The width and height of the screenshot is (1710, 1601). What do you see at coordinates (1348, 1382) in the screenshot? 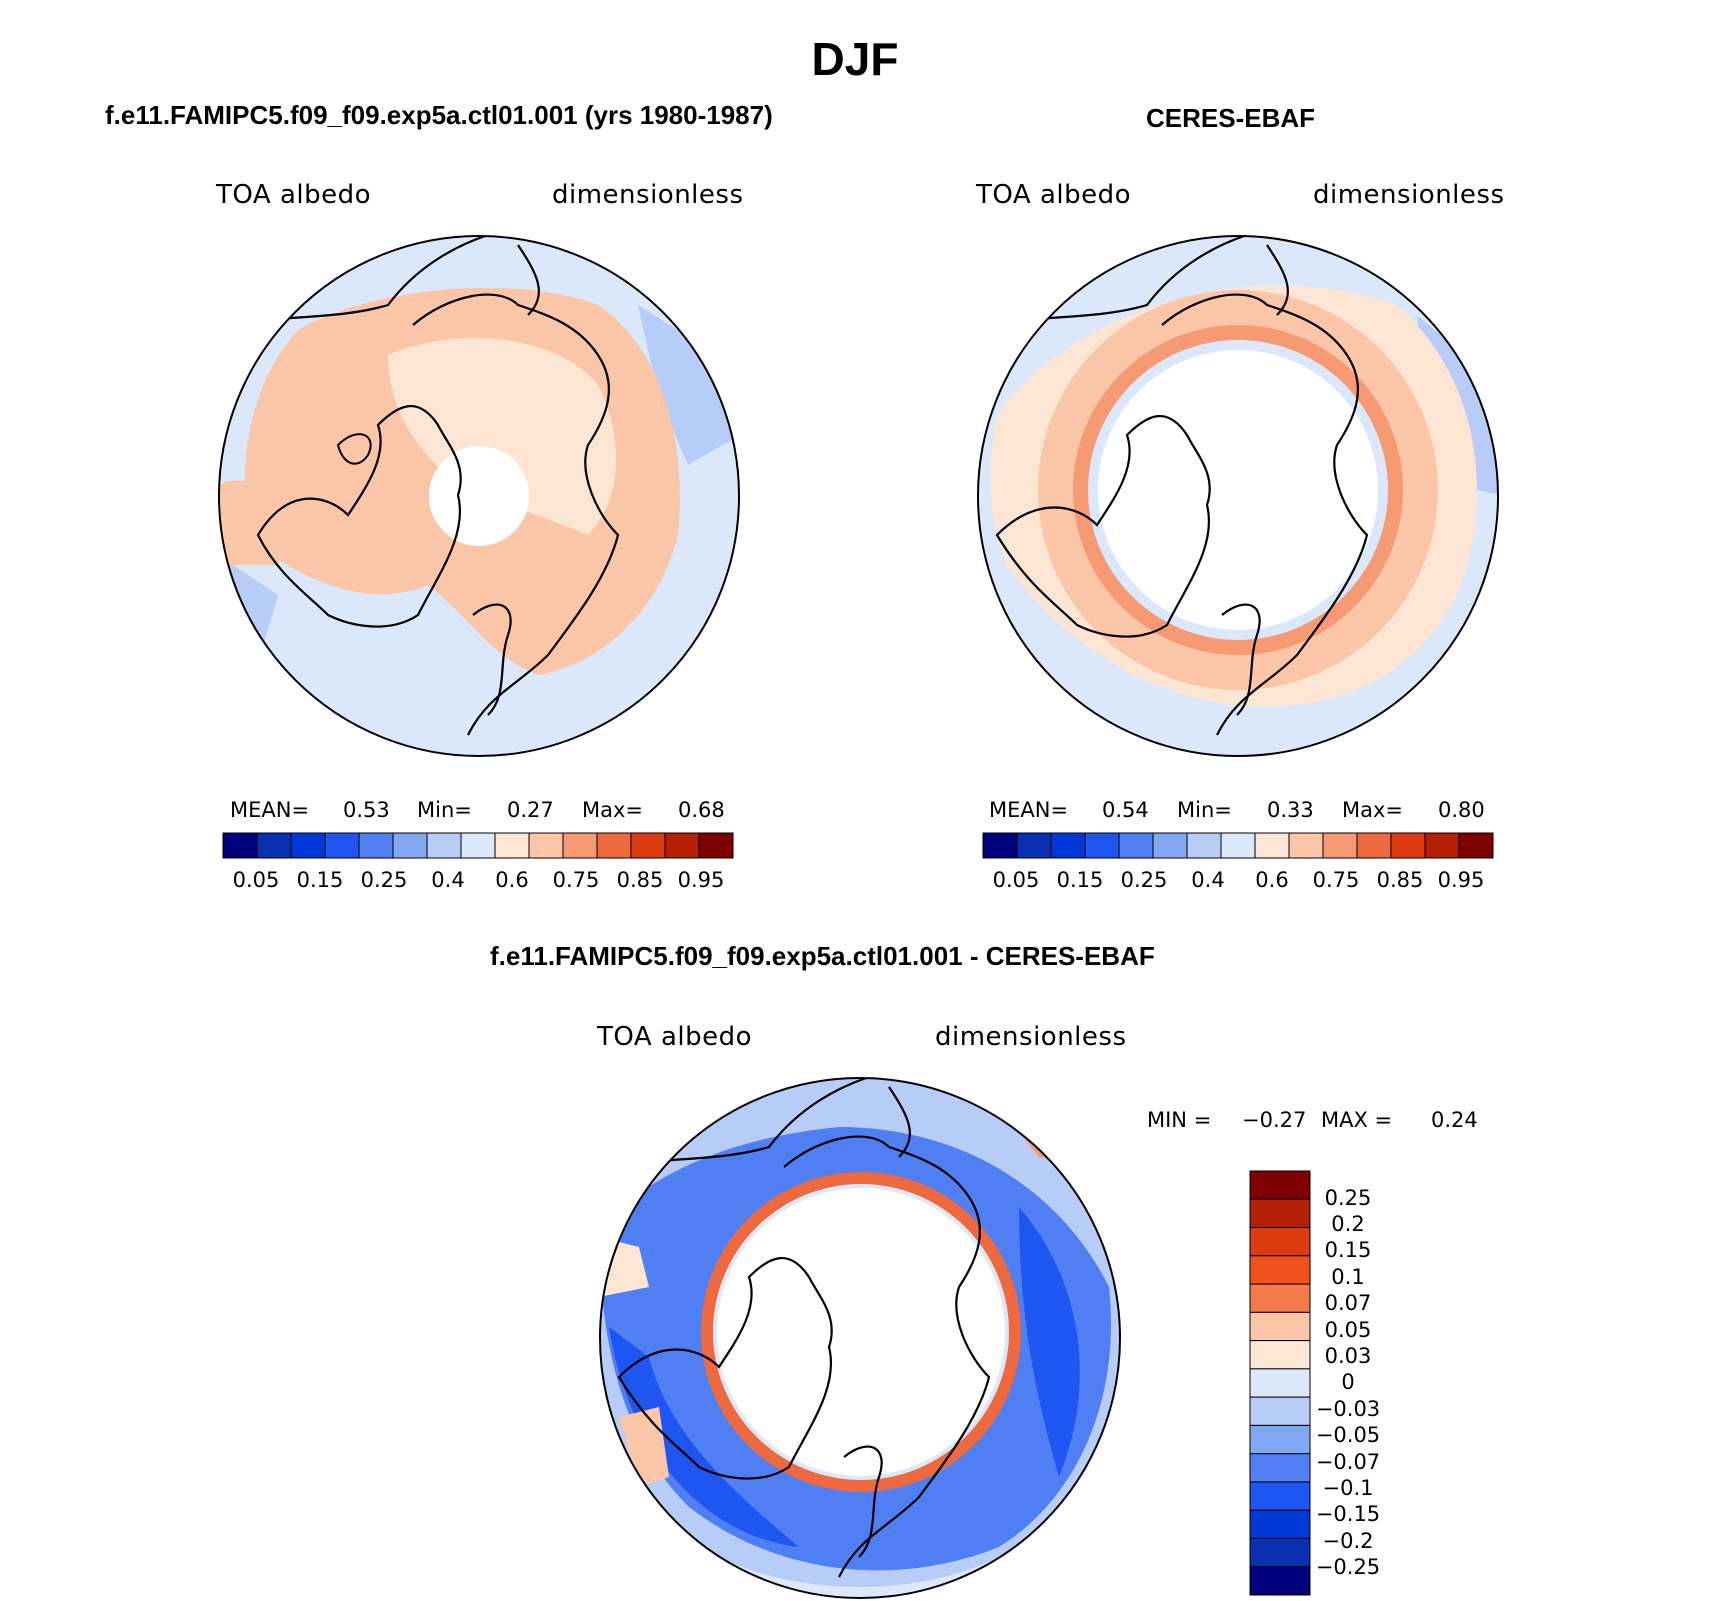
I see `diff-colorbar-tick: 0` at bounding box center [1348, 1382].